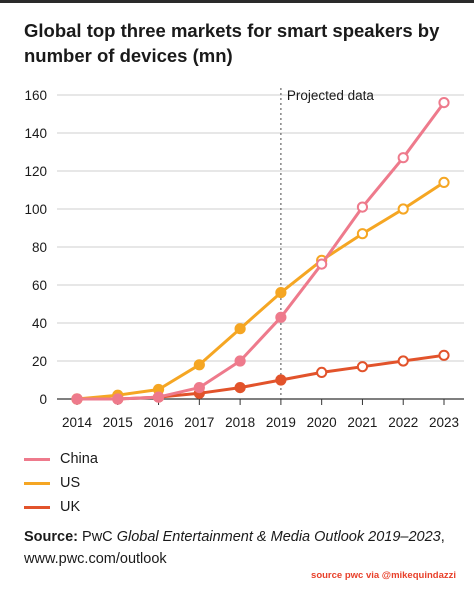 This screenshot has width=474, height=596. I want to click on x-tick-label: 2023, so click(444, 422).